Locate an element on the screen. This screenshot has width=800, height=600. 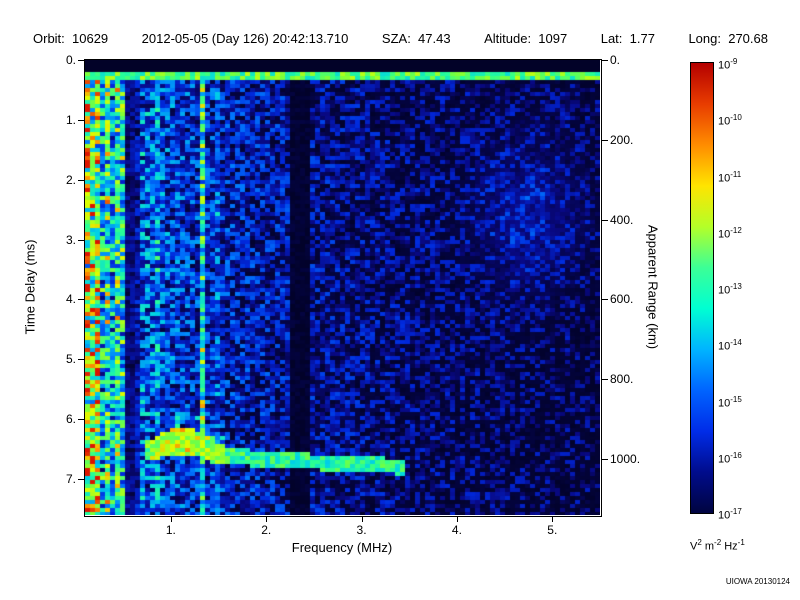
y-tick-label-right: 1000. is located at coordinates (625, 459).